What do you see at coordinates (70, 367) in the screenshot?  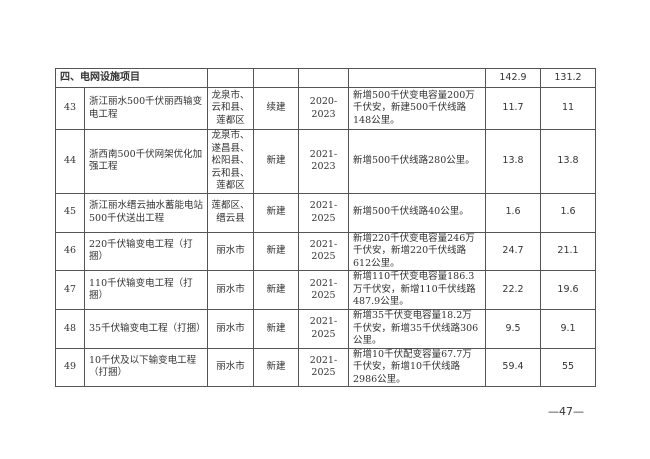 I see `row-number: 49` at bounding box center [70, 367].